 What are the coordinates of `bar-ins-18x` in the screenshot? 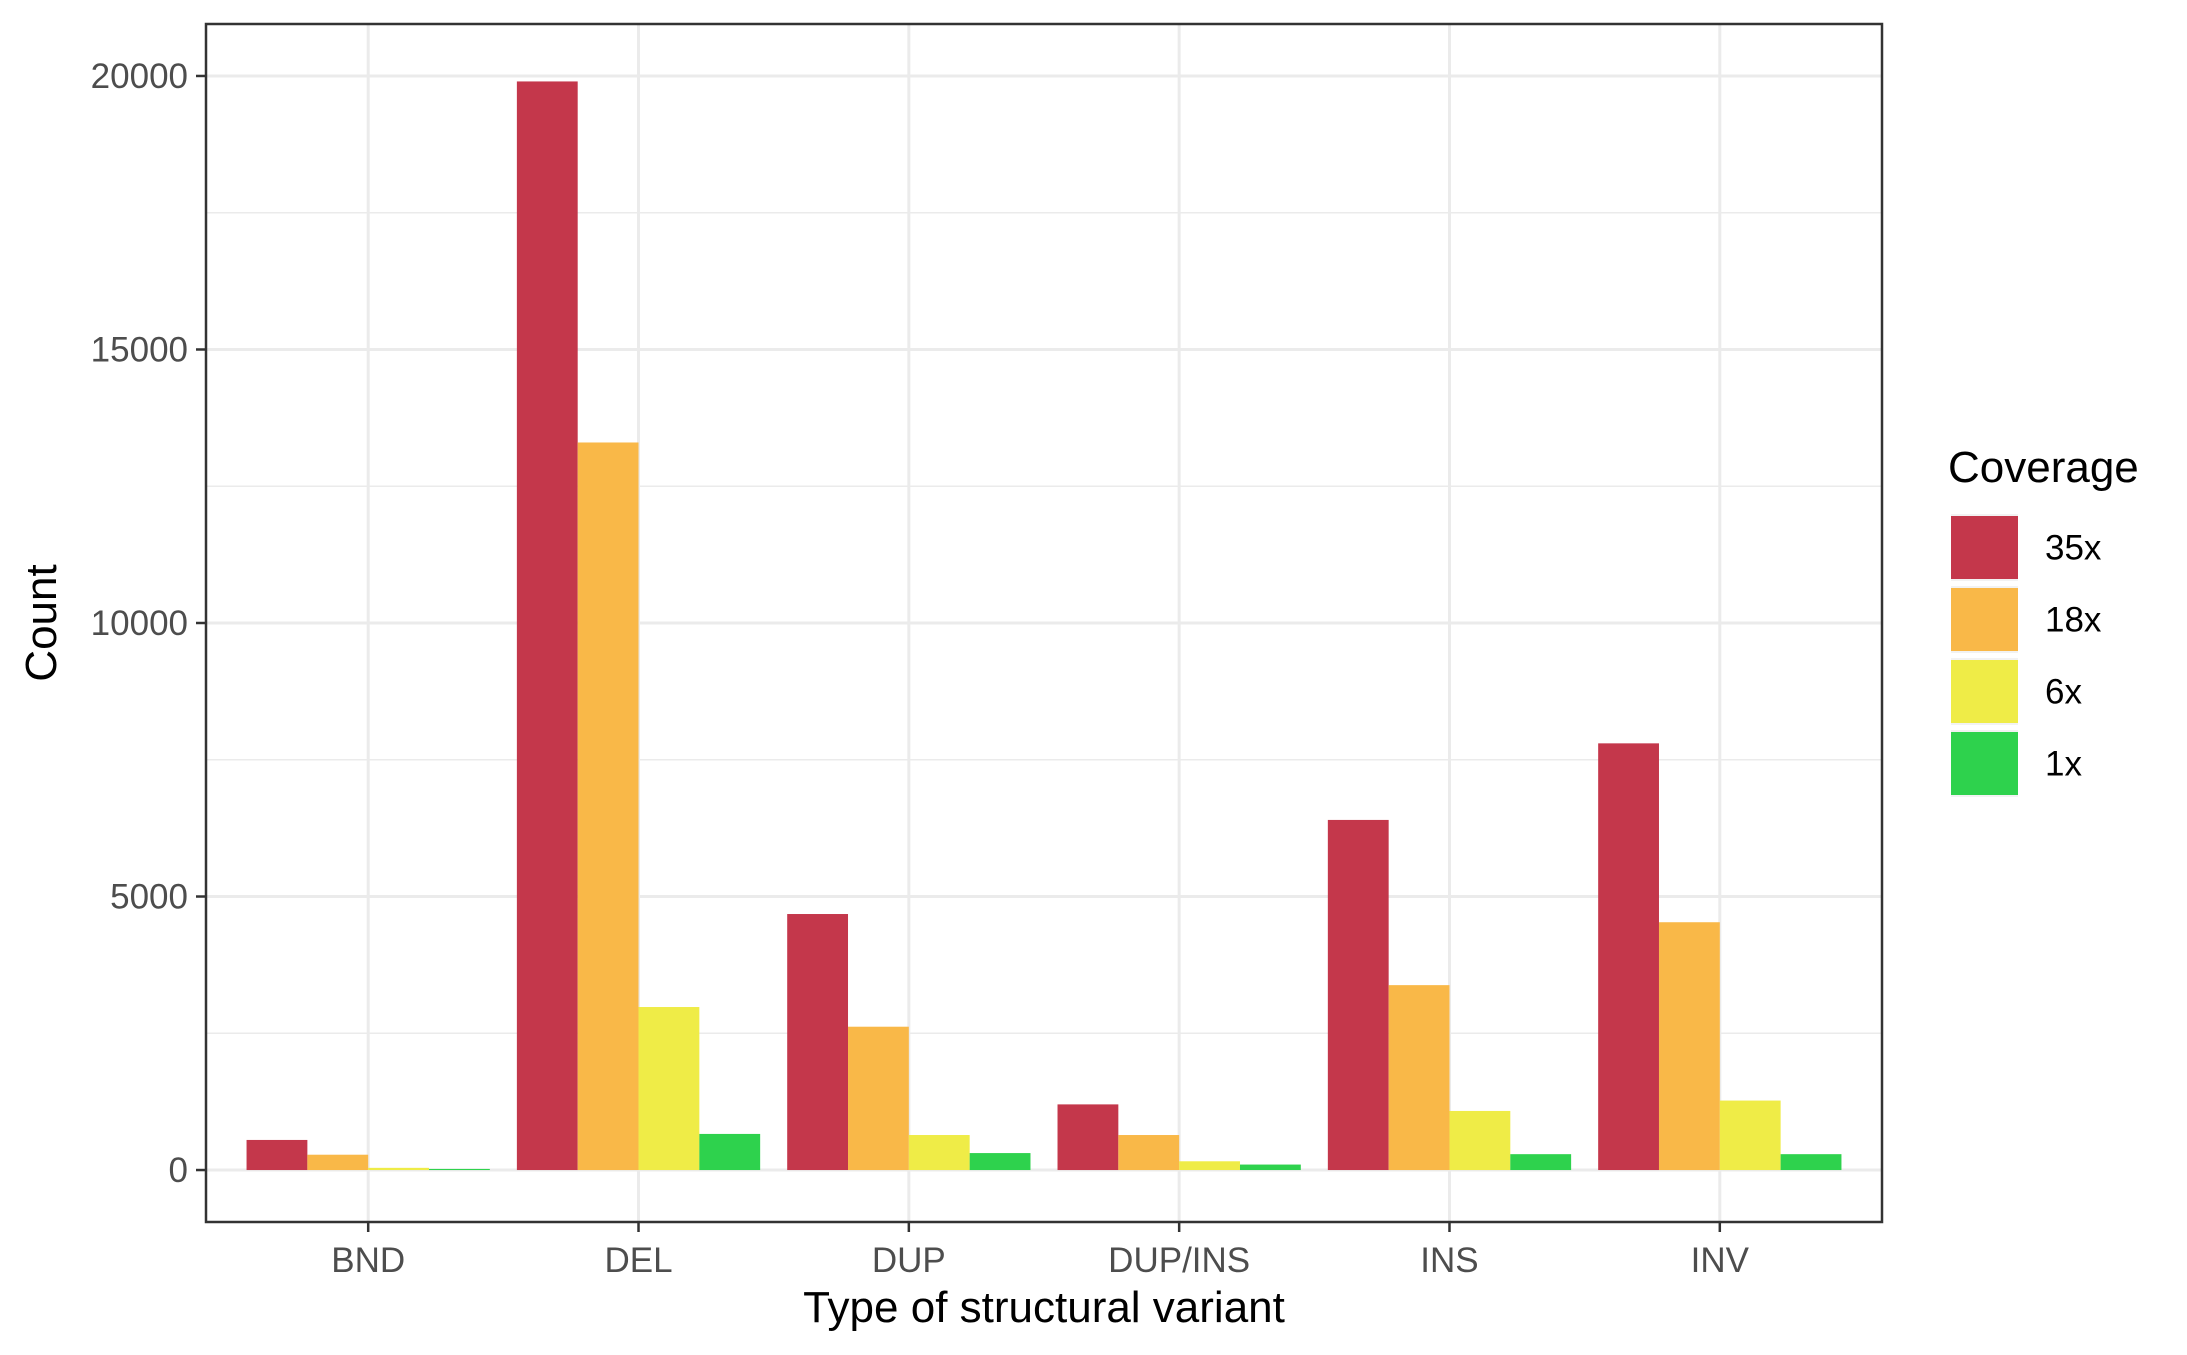 It's located at (1419, 1078).